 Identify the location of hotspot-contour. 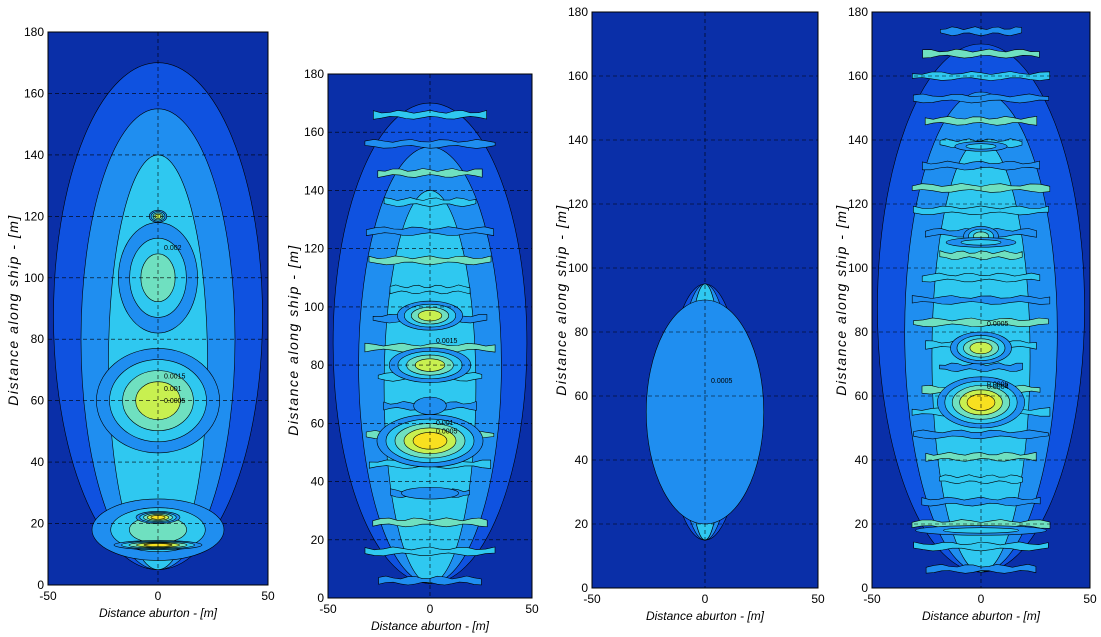
(981, 402).